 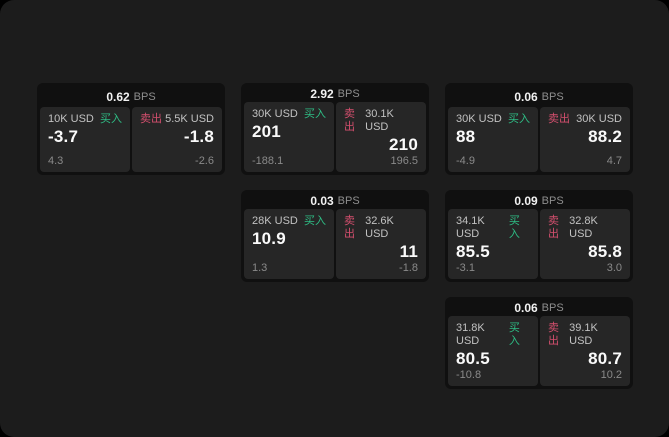 I want to click on sell-price: -1.8, so click(x=198, y=136).